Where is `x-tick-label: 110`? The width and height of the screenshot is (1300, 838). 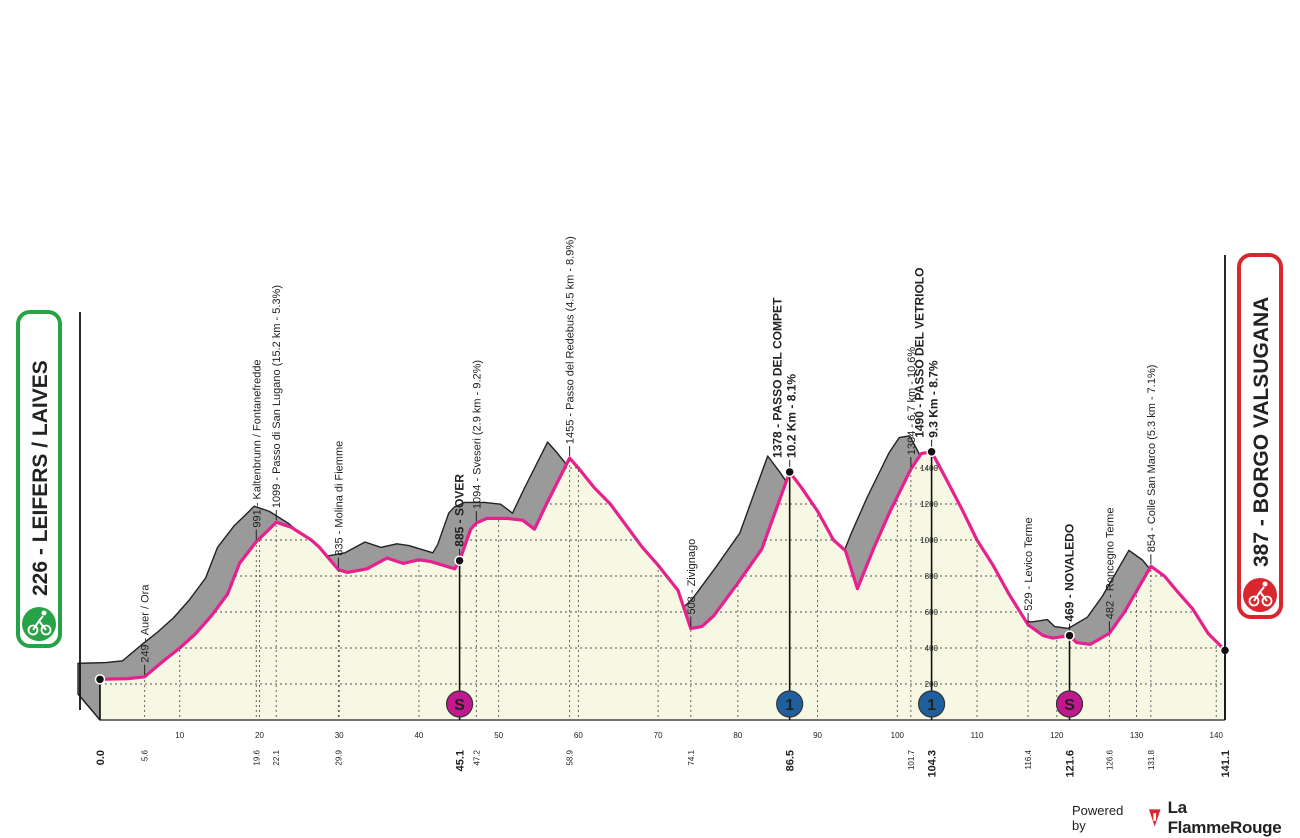
x-tick-label: 110 is located at coordinates (977, 735).